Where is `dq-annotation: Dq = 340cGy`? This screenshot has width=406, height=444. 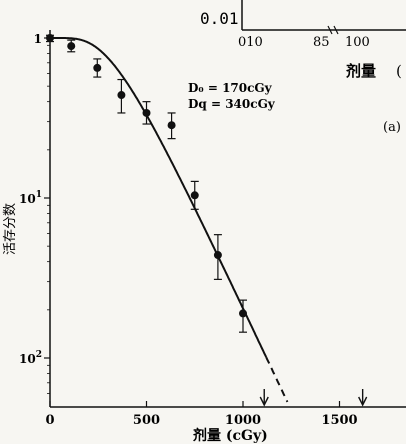 dq-annotation: Dq = 340cGy is located at coordinates (232, 104).